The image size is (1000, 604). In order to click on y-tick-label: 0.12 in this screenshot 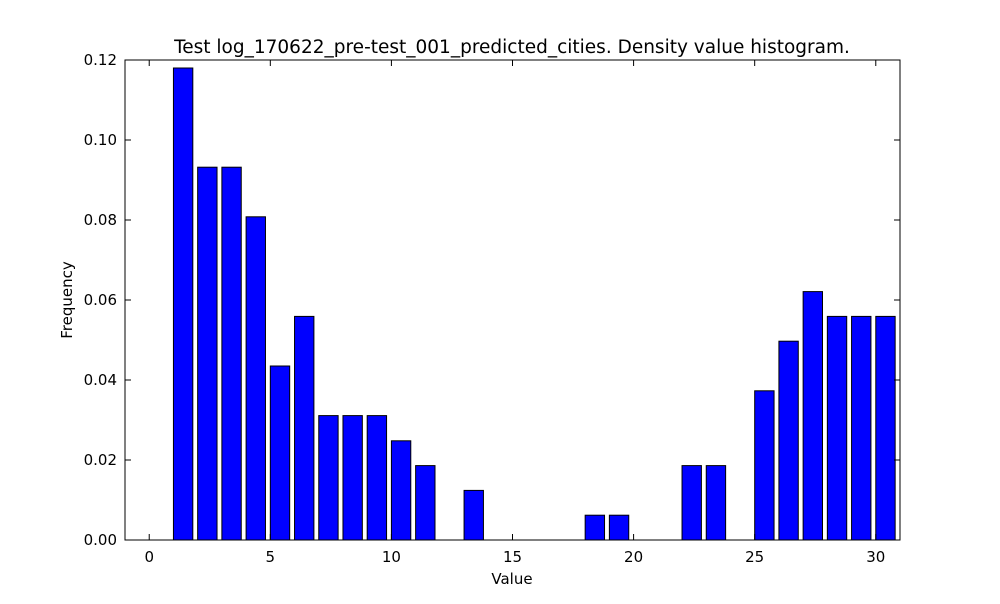, I will do `click(100, 60)`.